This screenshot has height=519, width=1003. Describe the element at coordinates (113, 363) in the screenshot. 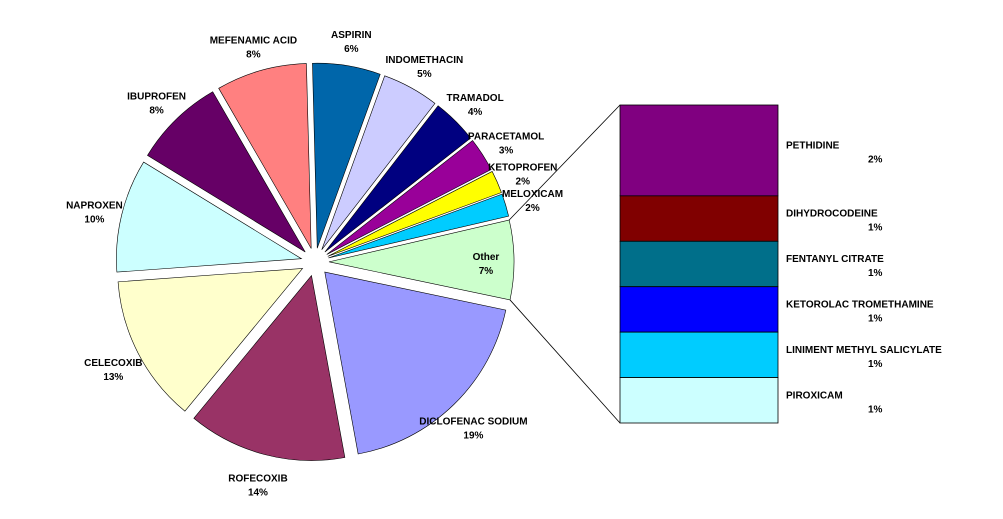

I see `slice-name: CELECOXIB` at that location.